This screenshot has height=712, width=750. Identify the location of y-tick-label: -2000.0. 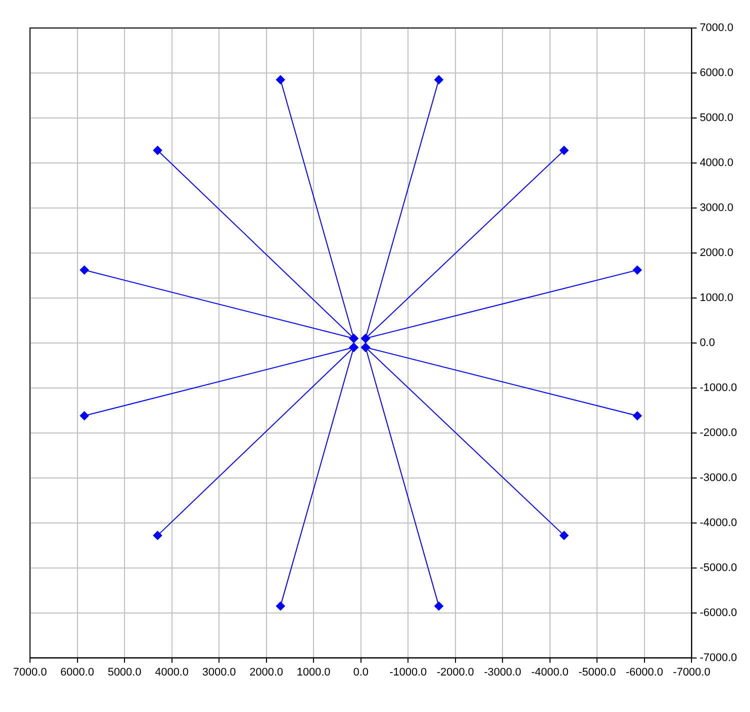
(719, 432).